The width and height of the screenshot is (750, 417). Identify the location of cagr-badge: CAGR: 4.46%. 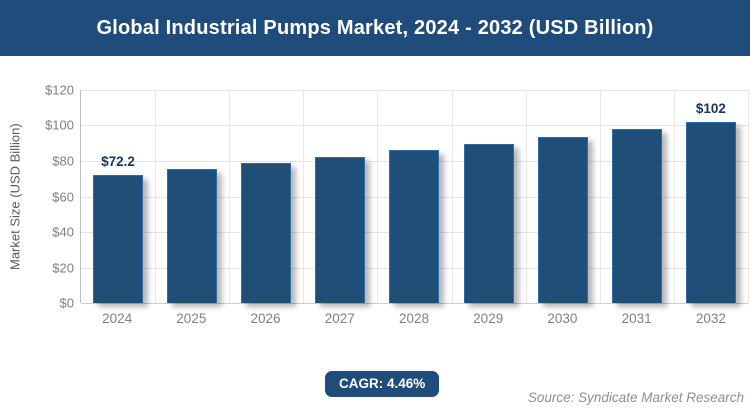
(382, 384).